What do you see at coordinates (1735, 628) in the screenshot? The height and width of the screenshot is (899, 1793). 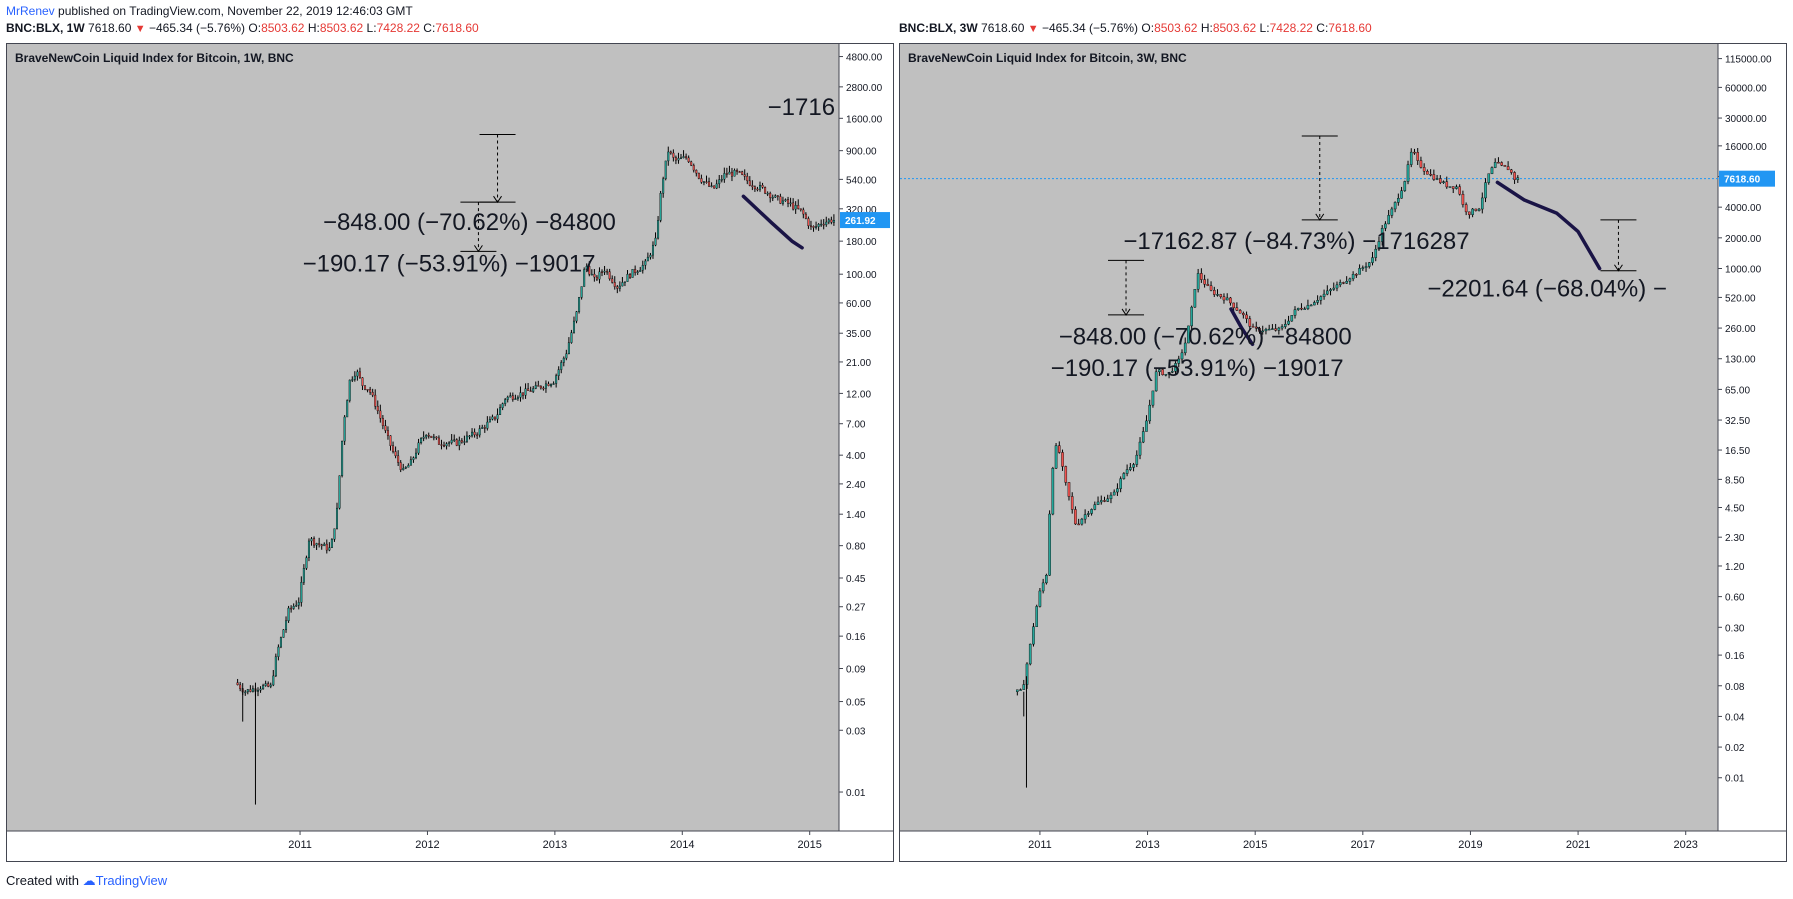 I see `y-tick-label: 0.30` at bounding box center [1735, 628].